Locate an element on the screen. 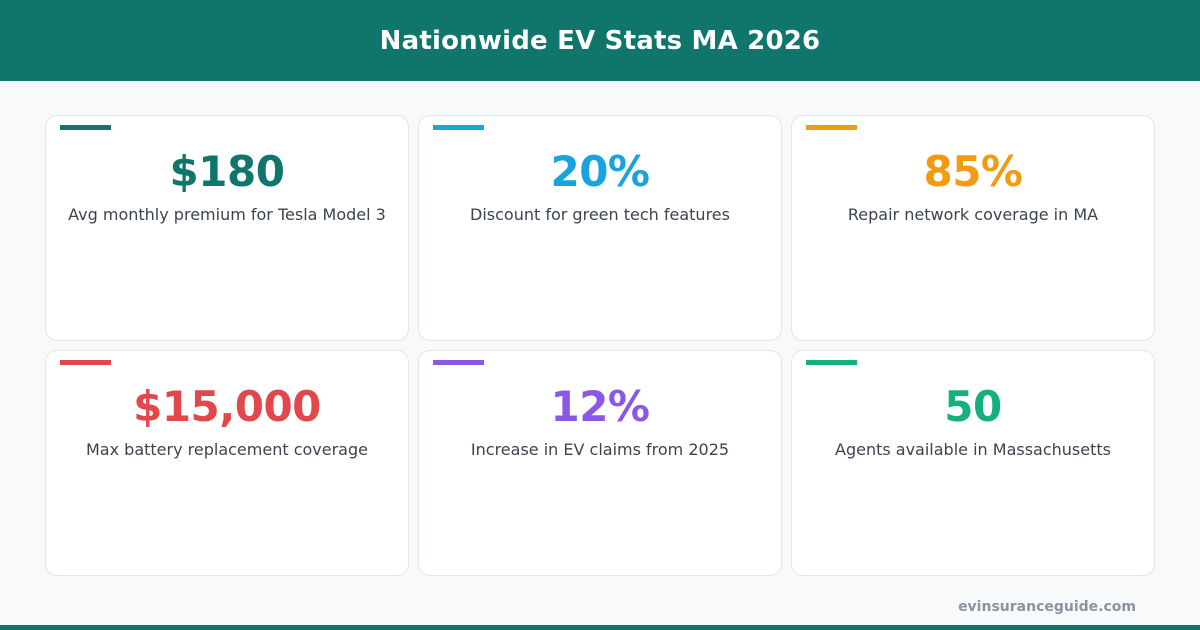 This screenshot has height=630, width=1200. stat-label: Discount for green tech features is located at coordinates (600, 214).